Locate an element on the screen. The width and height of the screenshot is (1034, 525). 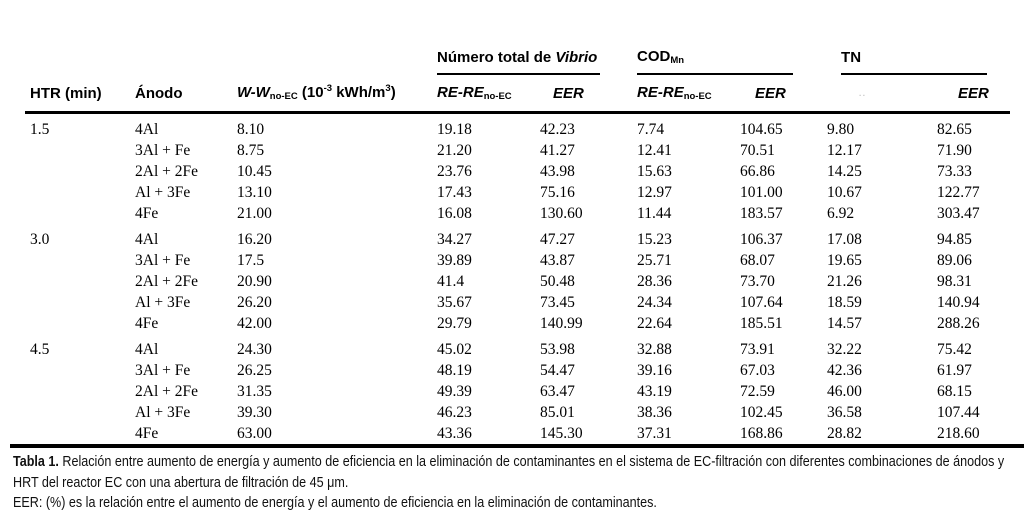
table-cell: 34.27 is located at coordinates (454, 239).